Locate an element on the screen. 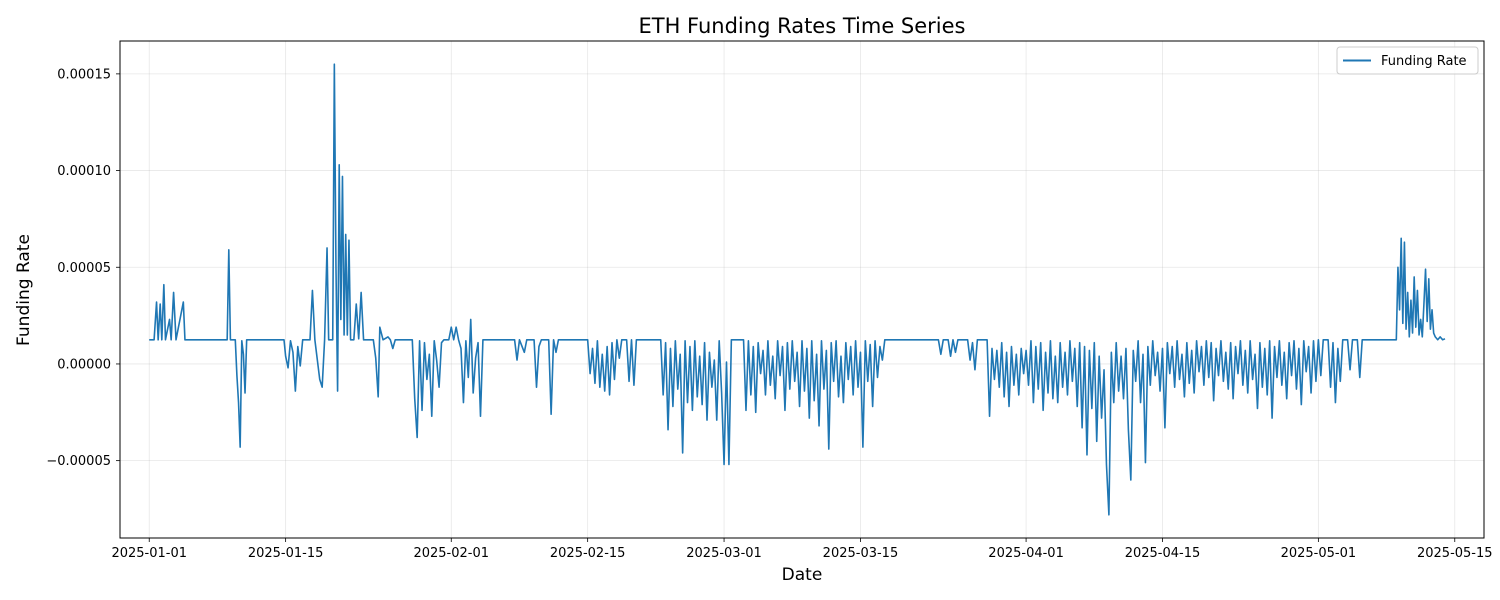 Image resolution: width=1500 pixels, height=600 pixels. y-axis: −0.00005 0.00000 0.00005 0.00010 0.00015 is located at coordinates (83, 268).